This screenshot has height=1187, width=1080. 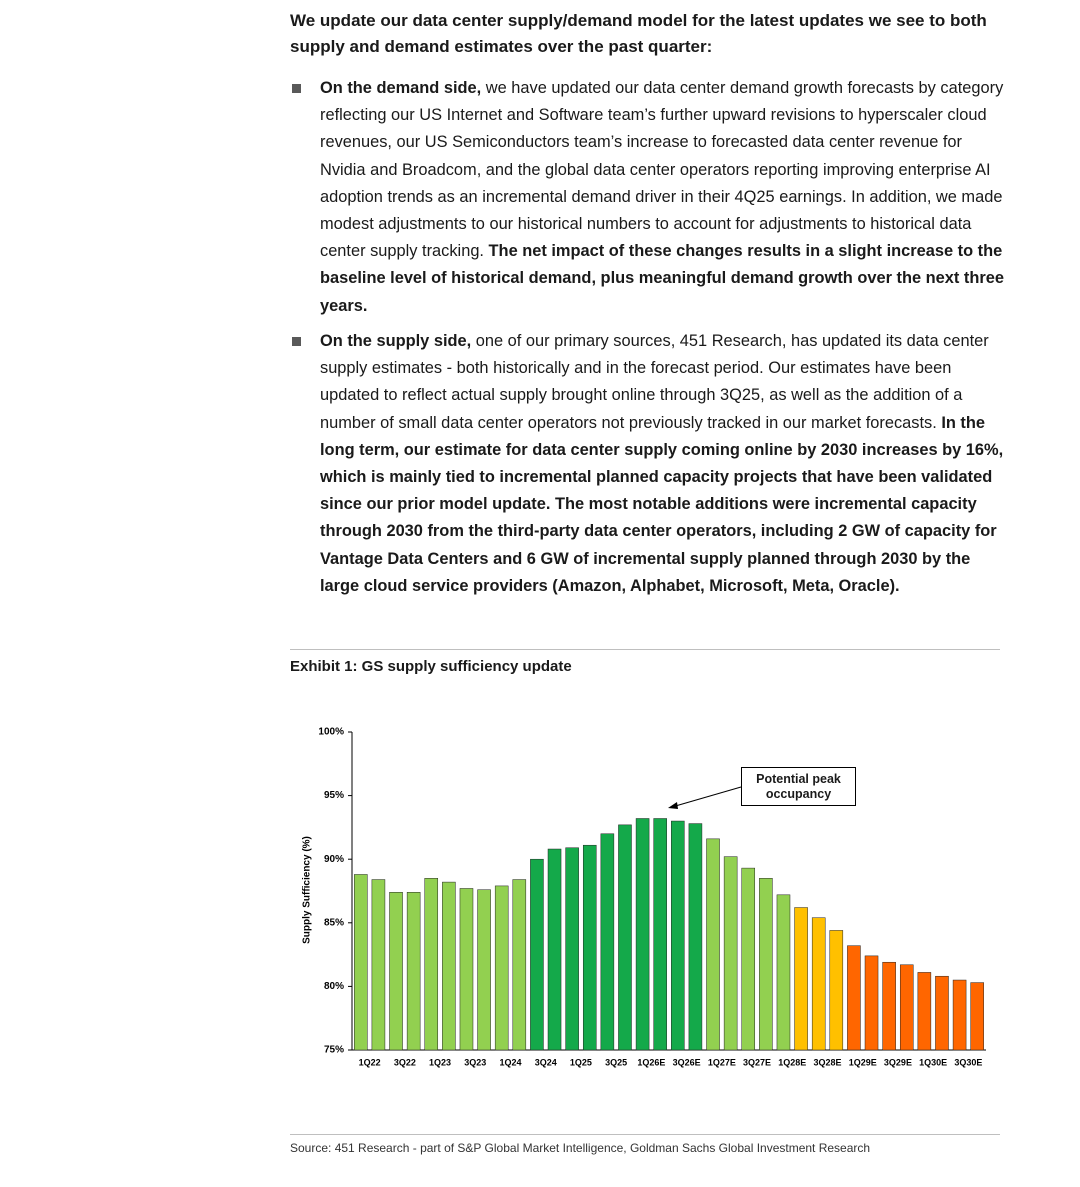 What do you see at coordinates (431, 666) in the screenshot?
I see `exhibit-title: Exhibit 1: GS supply sufficiency update` at bounding box center [431, 666].